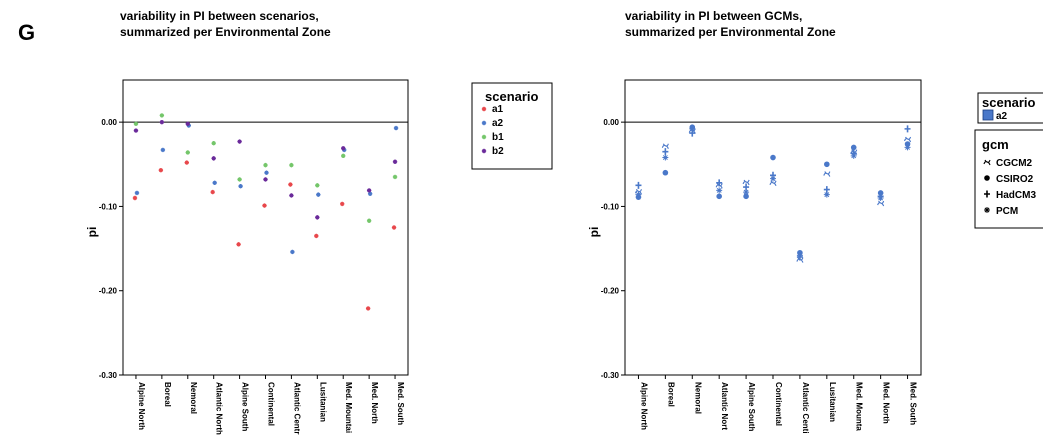 The height and width of the screenshot is (436, 1043). Describe the element at coordinates (484, 137) in the screenshot. I see `legend-marker-b1` at that location.